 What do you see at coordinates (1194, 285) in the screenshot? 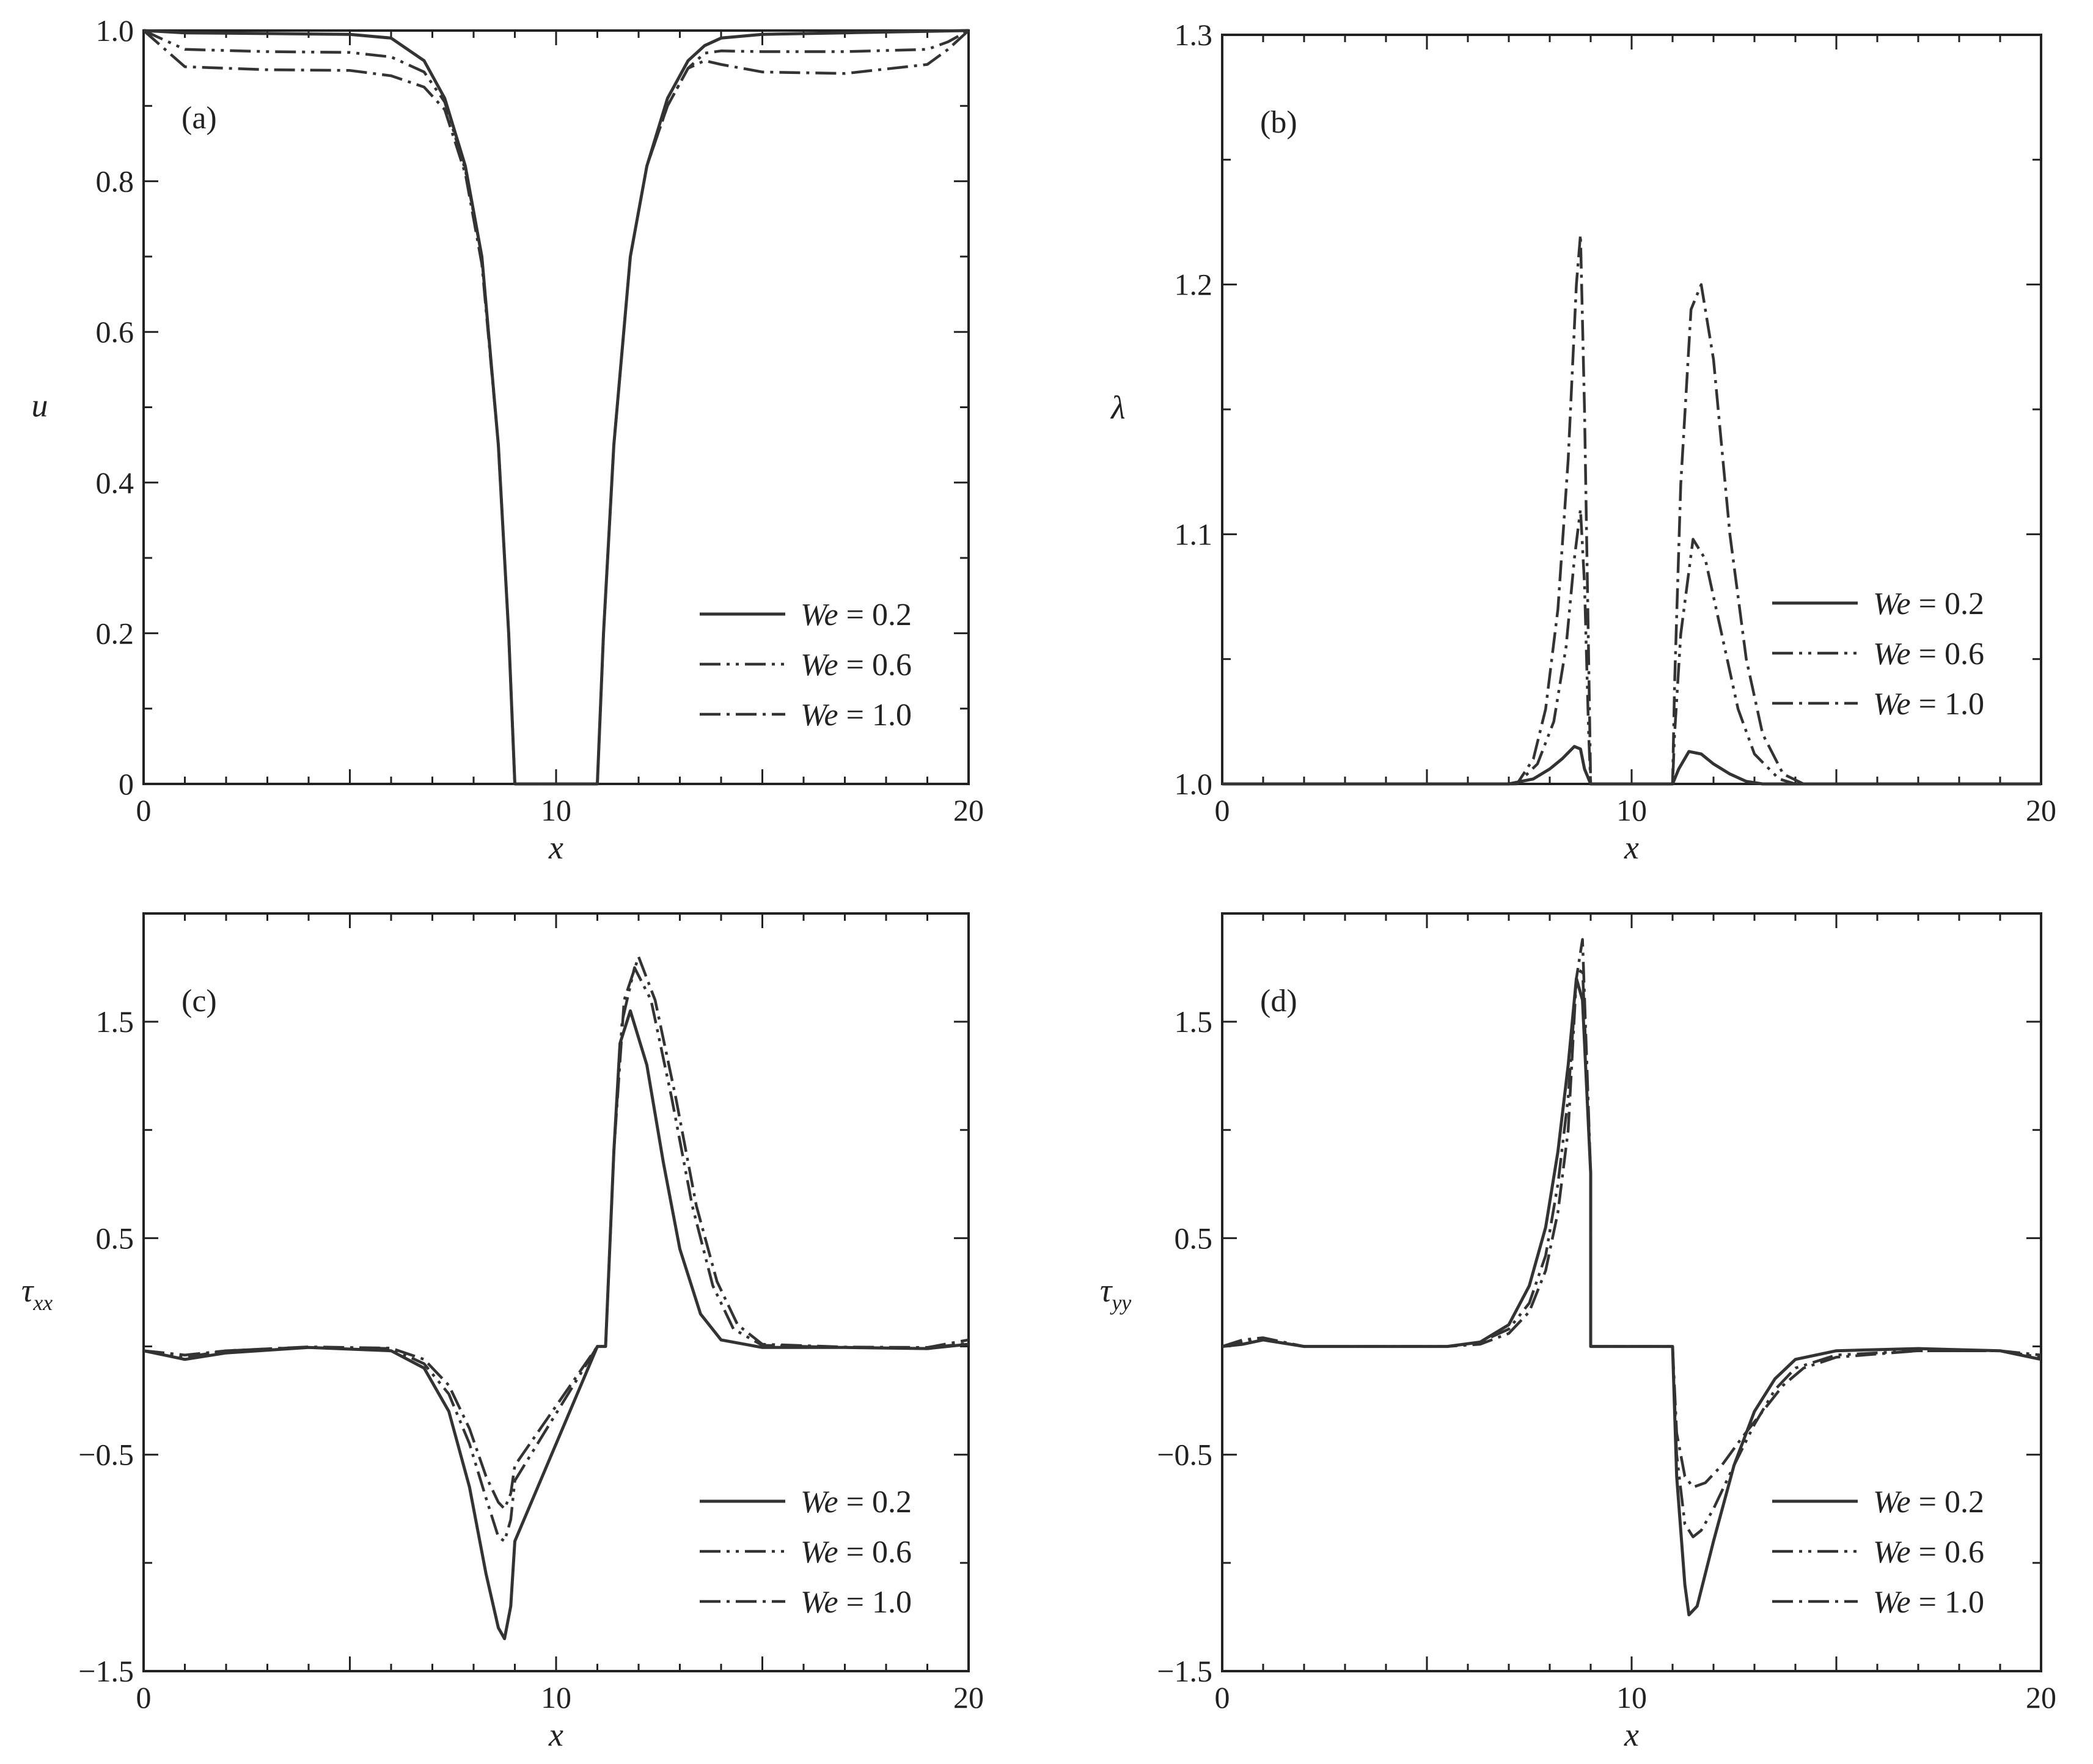
I see `y-tick-label: 1.2` at bounding box center [1194, 285].